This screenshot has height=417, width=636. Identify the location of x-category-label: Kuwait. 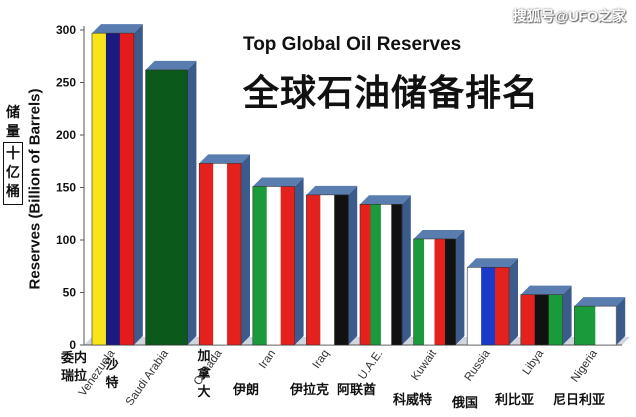
(424, 365).